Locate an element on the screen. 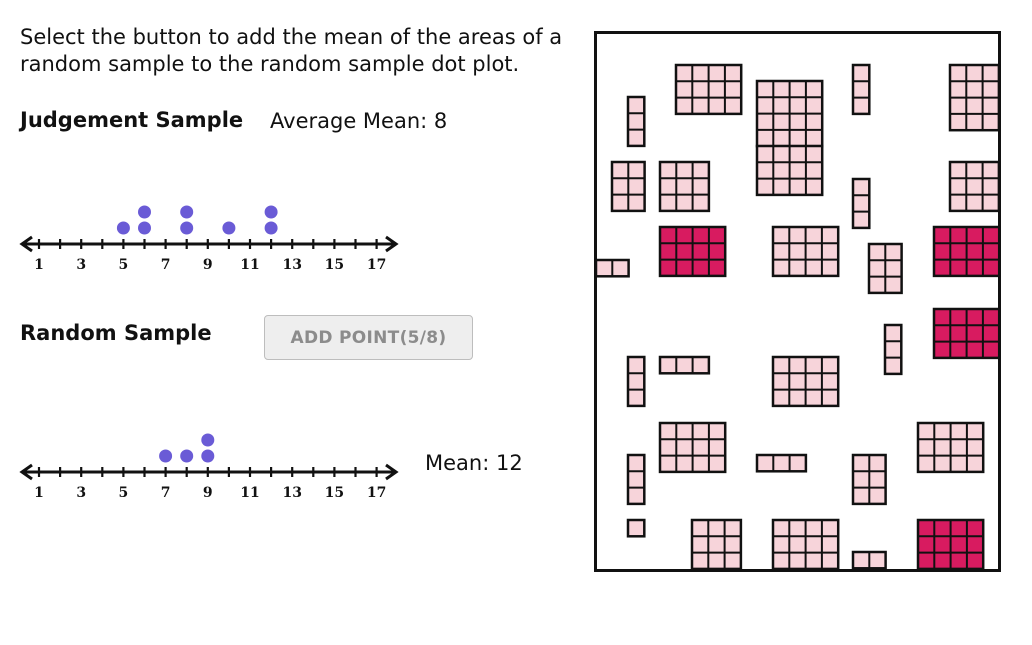 The width and height of the screenshot is (1032, 645). random-mean-label: Mean: 12 is located at coordinates (474, 463).